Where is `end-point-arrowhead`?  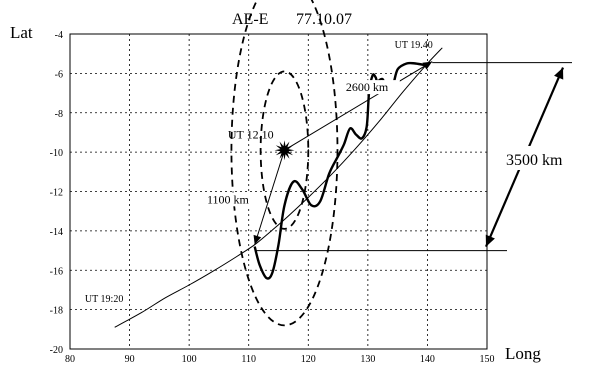 end-point-arrowhead is located at coordinates (427, 65).